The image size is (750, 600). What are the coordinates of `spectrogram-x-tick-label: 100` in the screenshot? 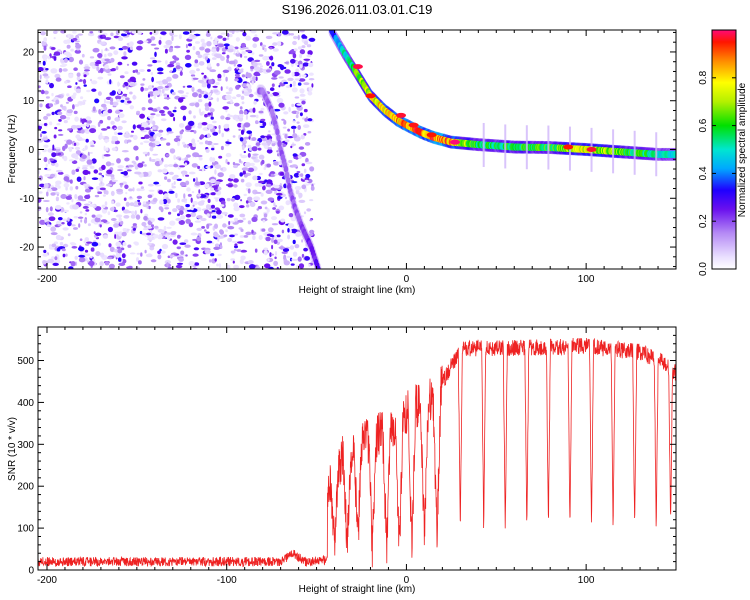 It's located at (586, 279).